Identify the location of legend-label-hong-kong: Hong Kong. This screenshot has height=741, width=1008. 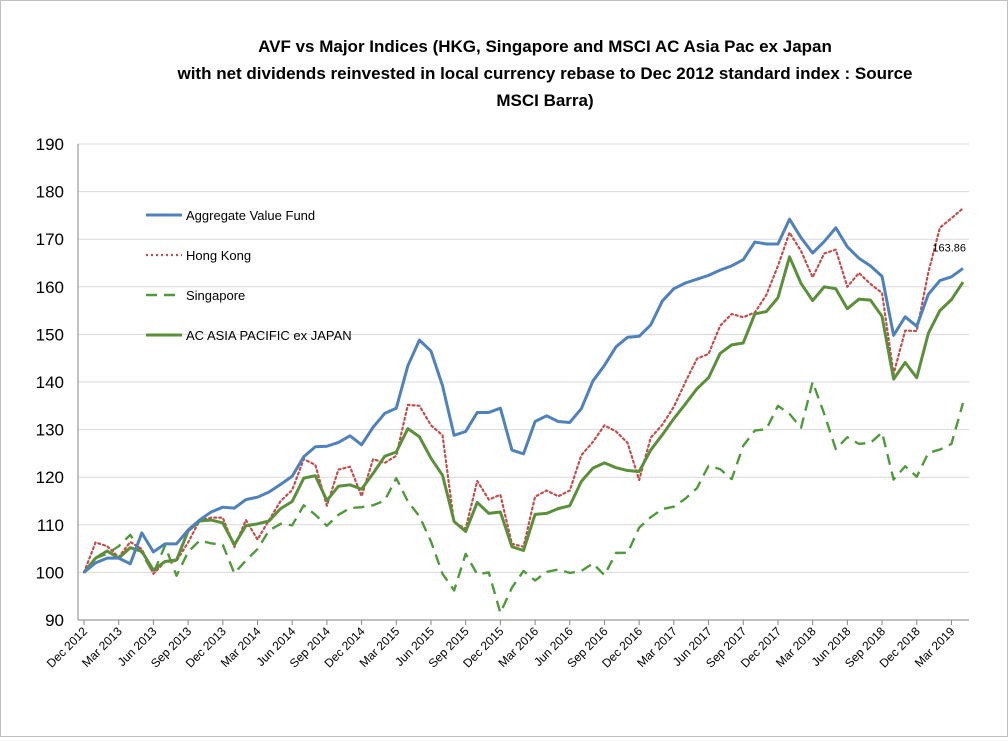
(218, 255).